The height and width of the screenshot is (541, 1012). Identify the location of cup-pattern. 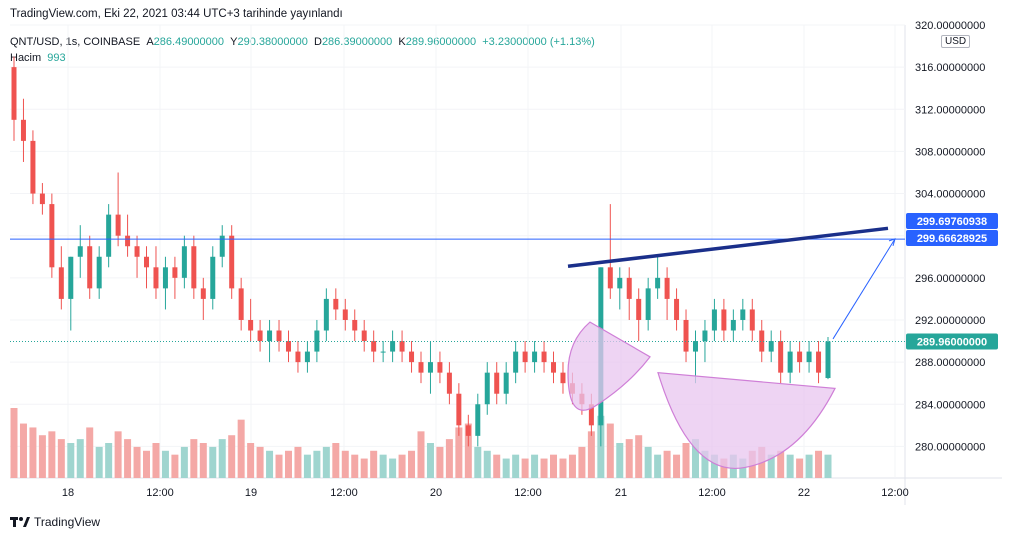
(746, 420).